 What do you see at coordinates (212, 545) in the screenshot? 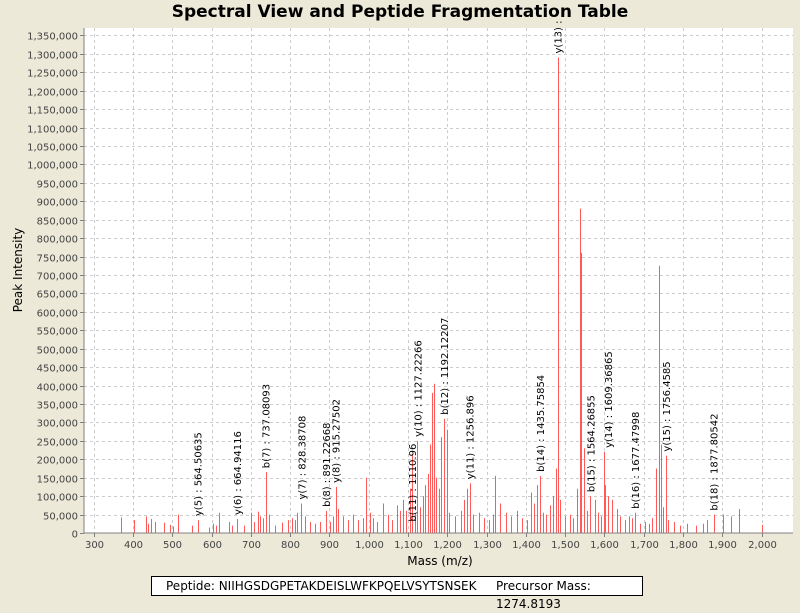
I see `x-tick-label: 600` at bounding box center [212, 545].